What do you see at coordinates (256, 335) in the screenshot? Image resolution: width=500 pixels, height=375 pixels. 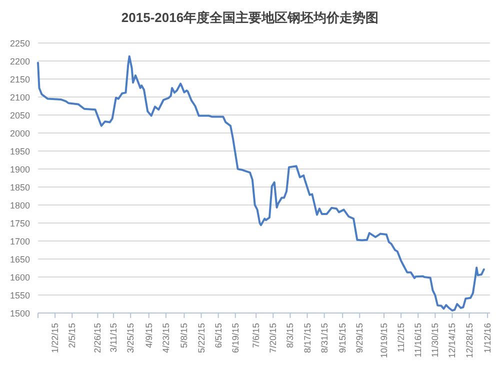 I see `x-tick-label: 7/6/15` at bounding box center [256, 335].